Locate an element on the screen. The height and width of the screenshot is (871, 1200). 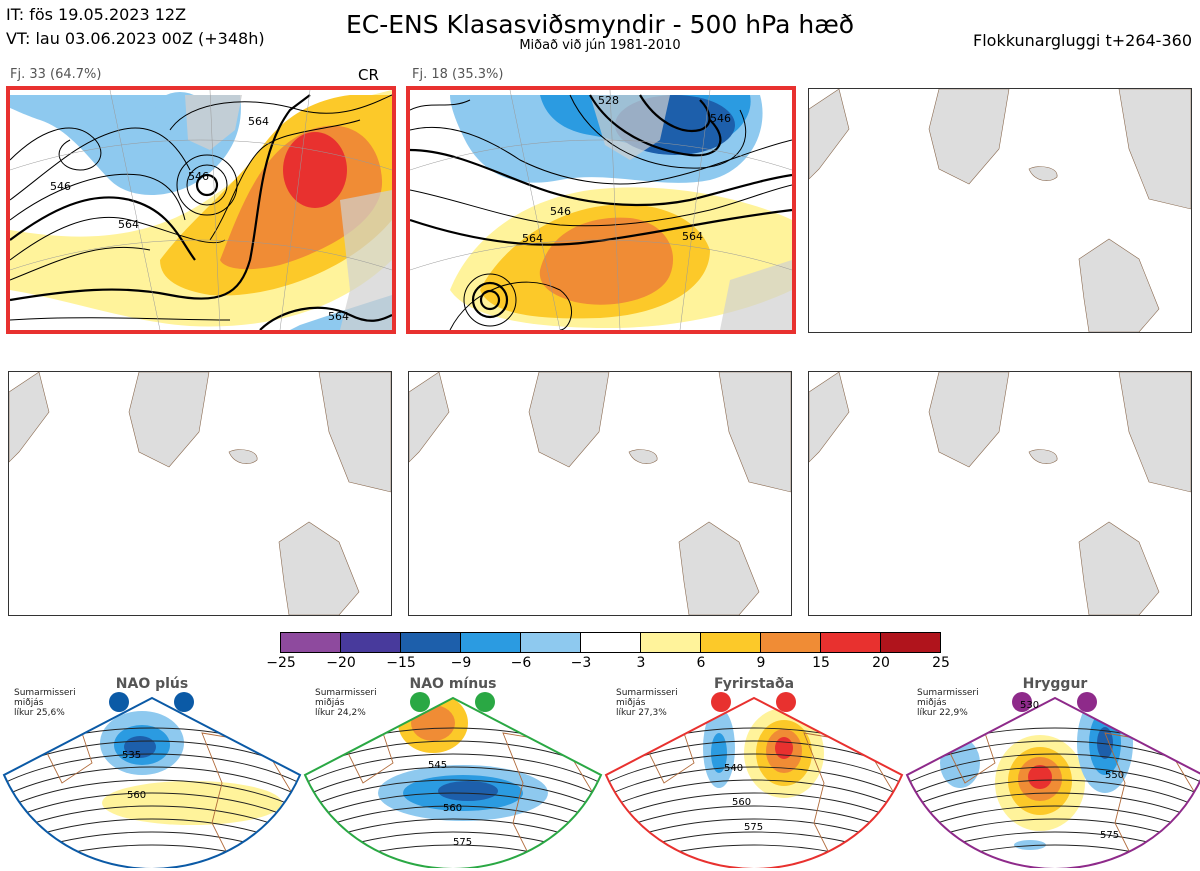
contour-label: 528 is located at coordinates (608, 100).